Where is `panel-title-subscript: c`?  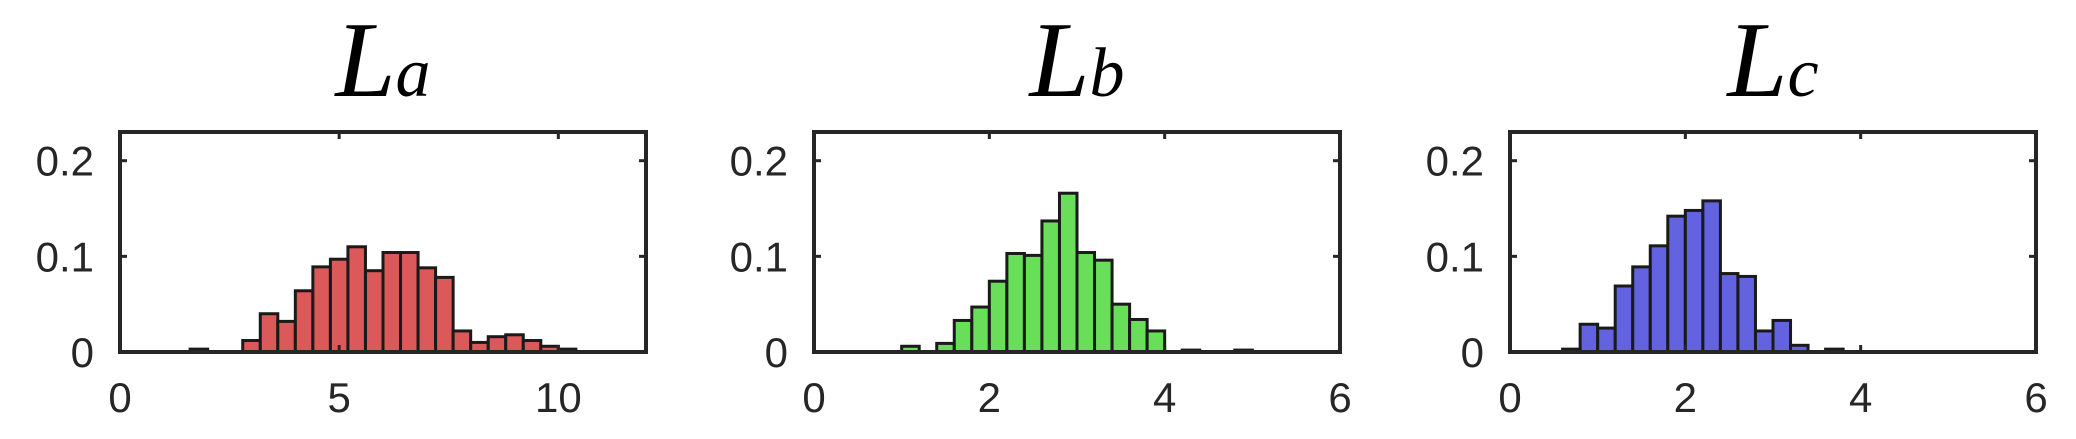
panel-title-subscript: c is located at coordinates (1803, 73).